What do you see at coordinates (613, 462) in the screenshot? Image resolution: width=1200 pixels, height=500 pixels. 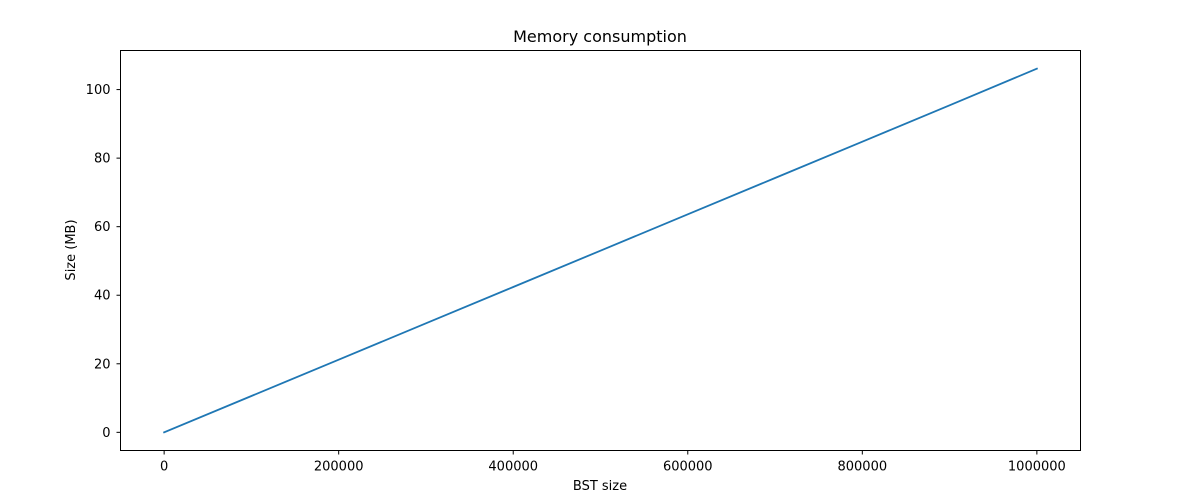 I see `x-axis: 0 200000 400000 600000 800000 1000000` at bounding box center [613, 462].